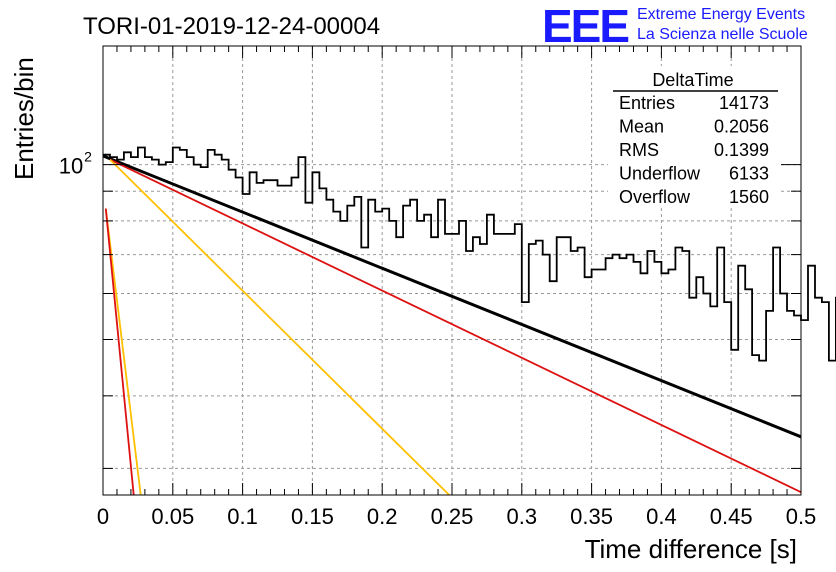 The image size is (836, 572). I want to click on y-tick-exponent: 2, so click(88, 157).